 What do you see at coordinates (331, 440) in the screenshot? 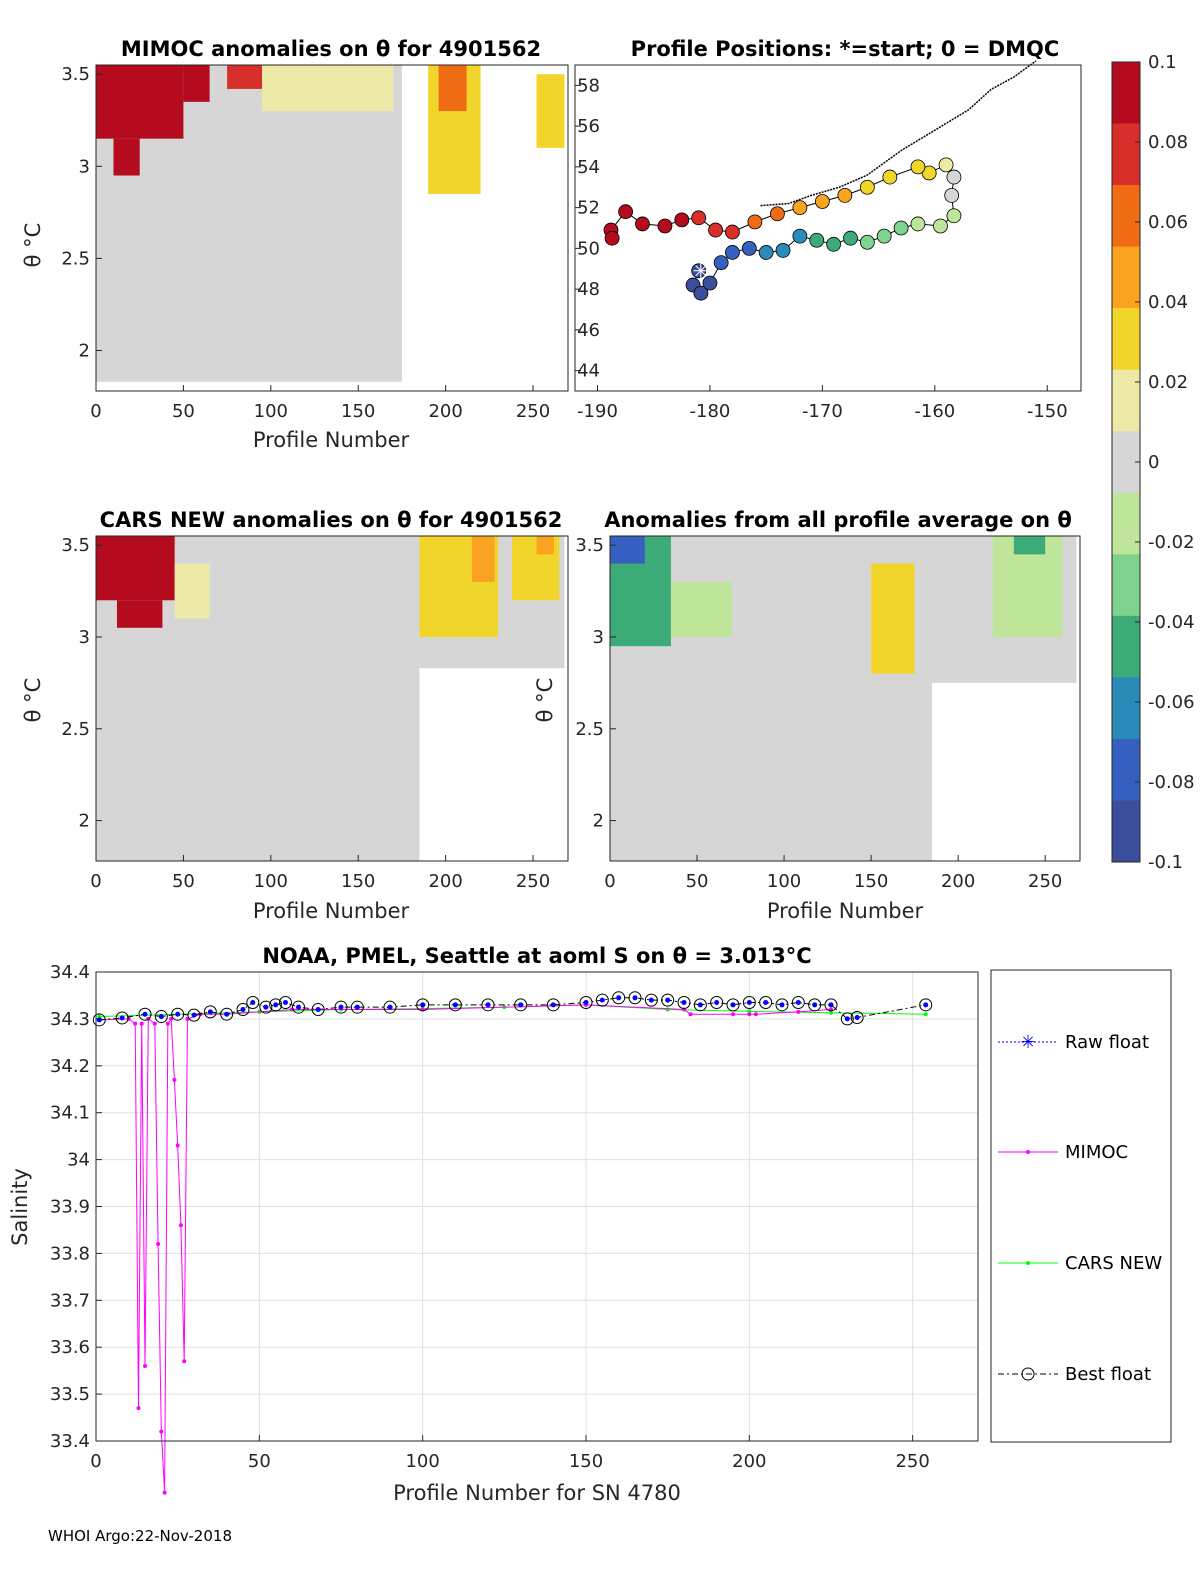
I see `mimoc-xlabel: Profile Number` at bounding box center [331, 440].